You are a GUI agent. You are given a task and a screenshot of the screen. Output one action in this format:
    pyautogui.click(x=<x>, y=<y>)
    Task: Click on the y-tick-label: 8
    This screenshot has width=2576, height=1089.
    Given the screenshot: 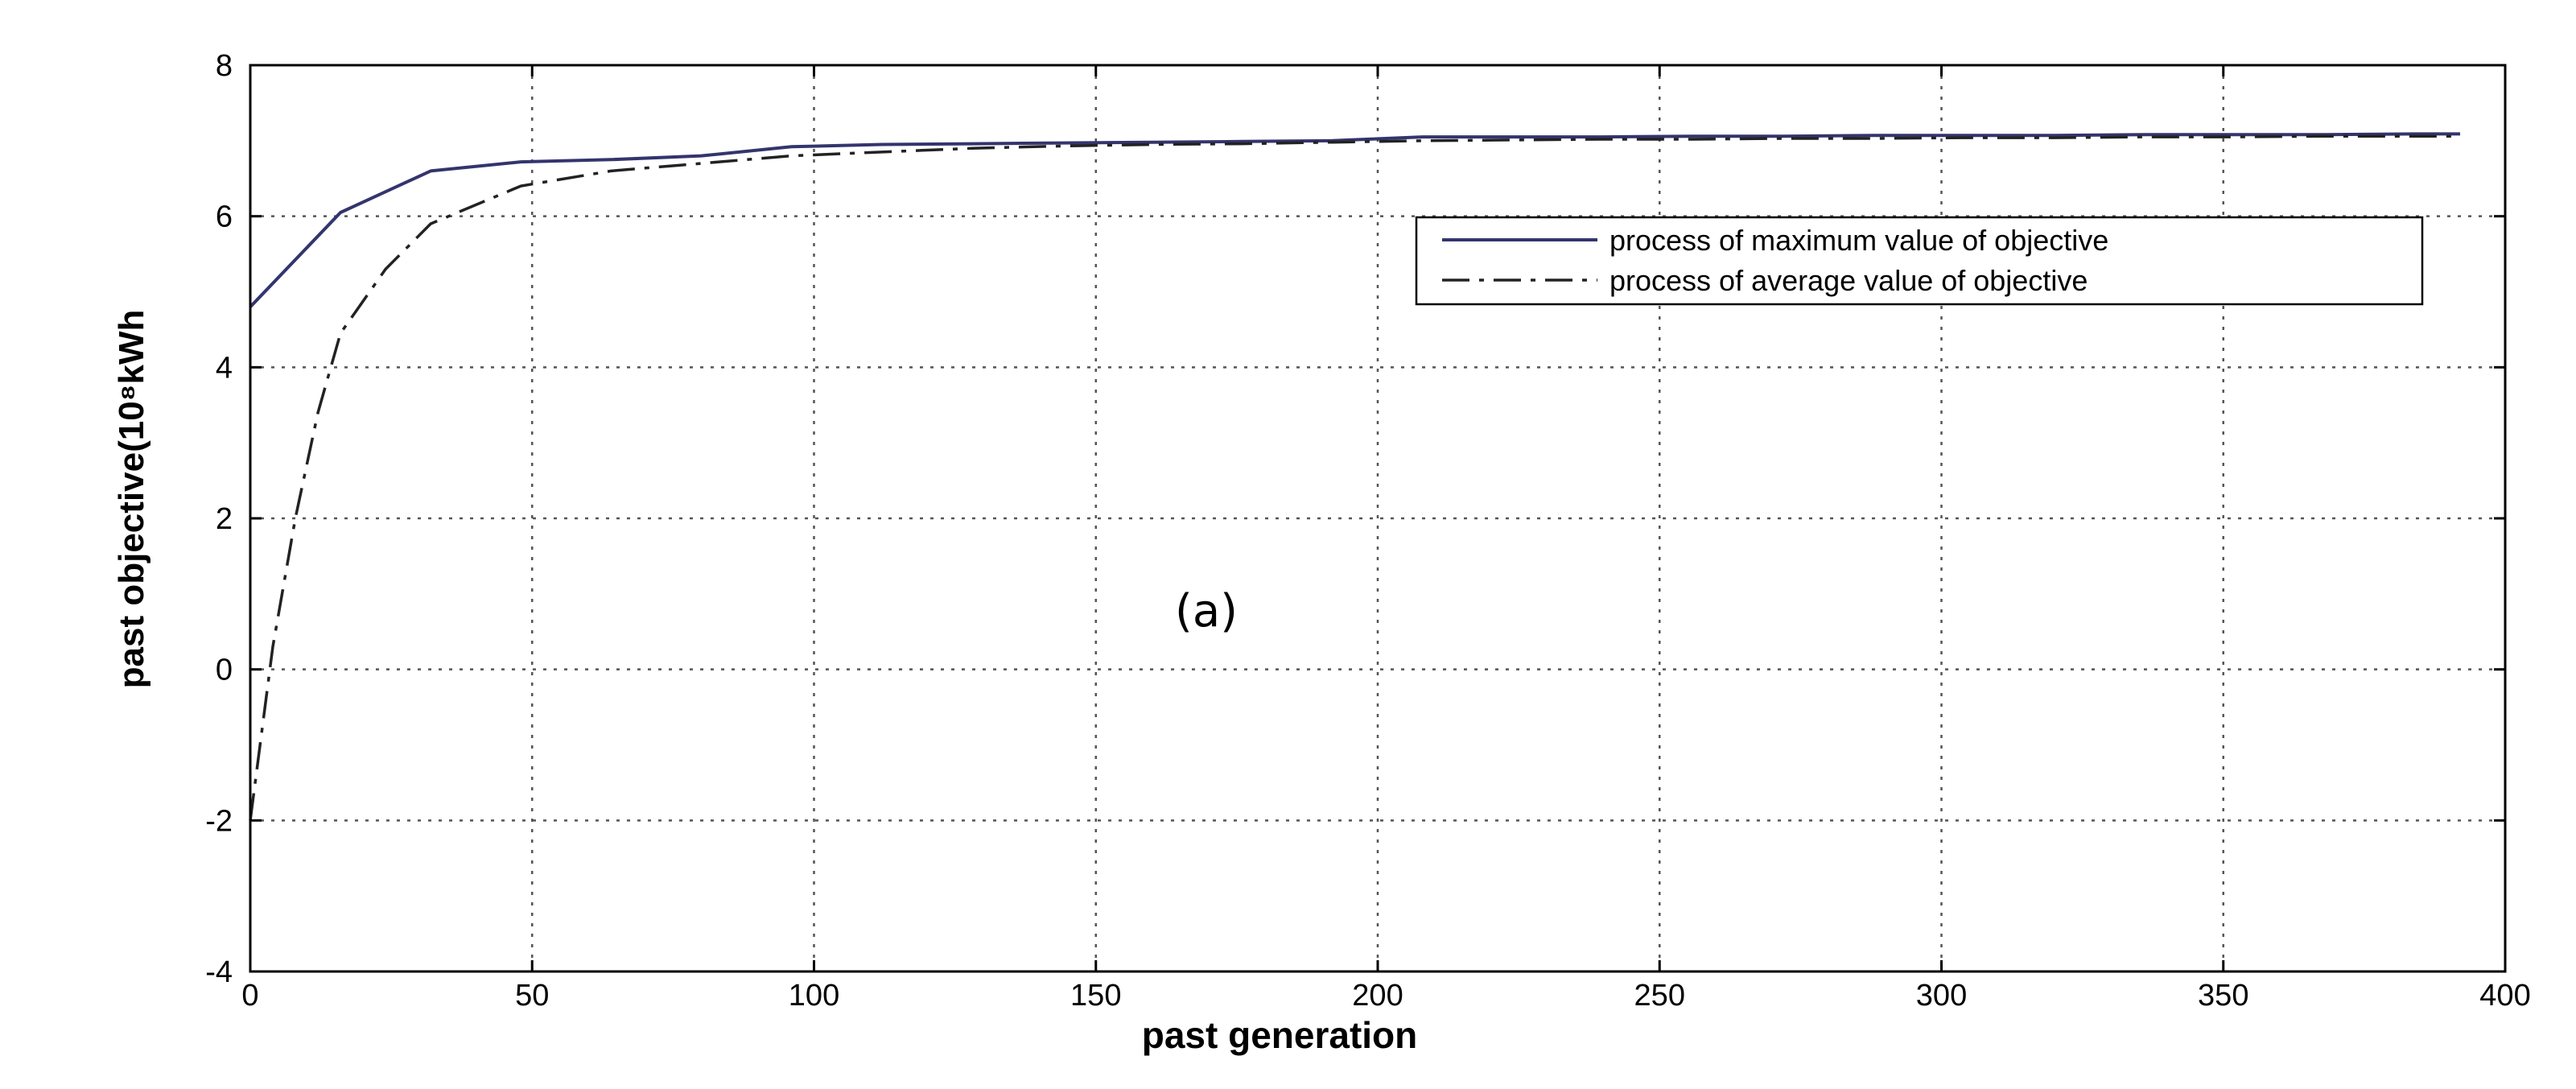 What is the action you would take?
    pyautogui.click(x=224, y=66)
    